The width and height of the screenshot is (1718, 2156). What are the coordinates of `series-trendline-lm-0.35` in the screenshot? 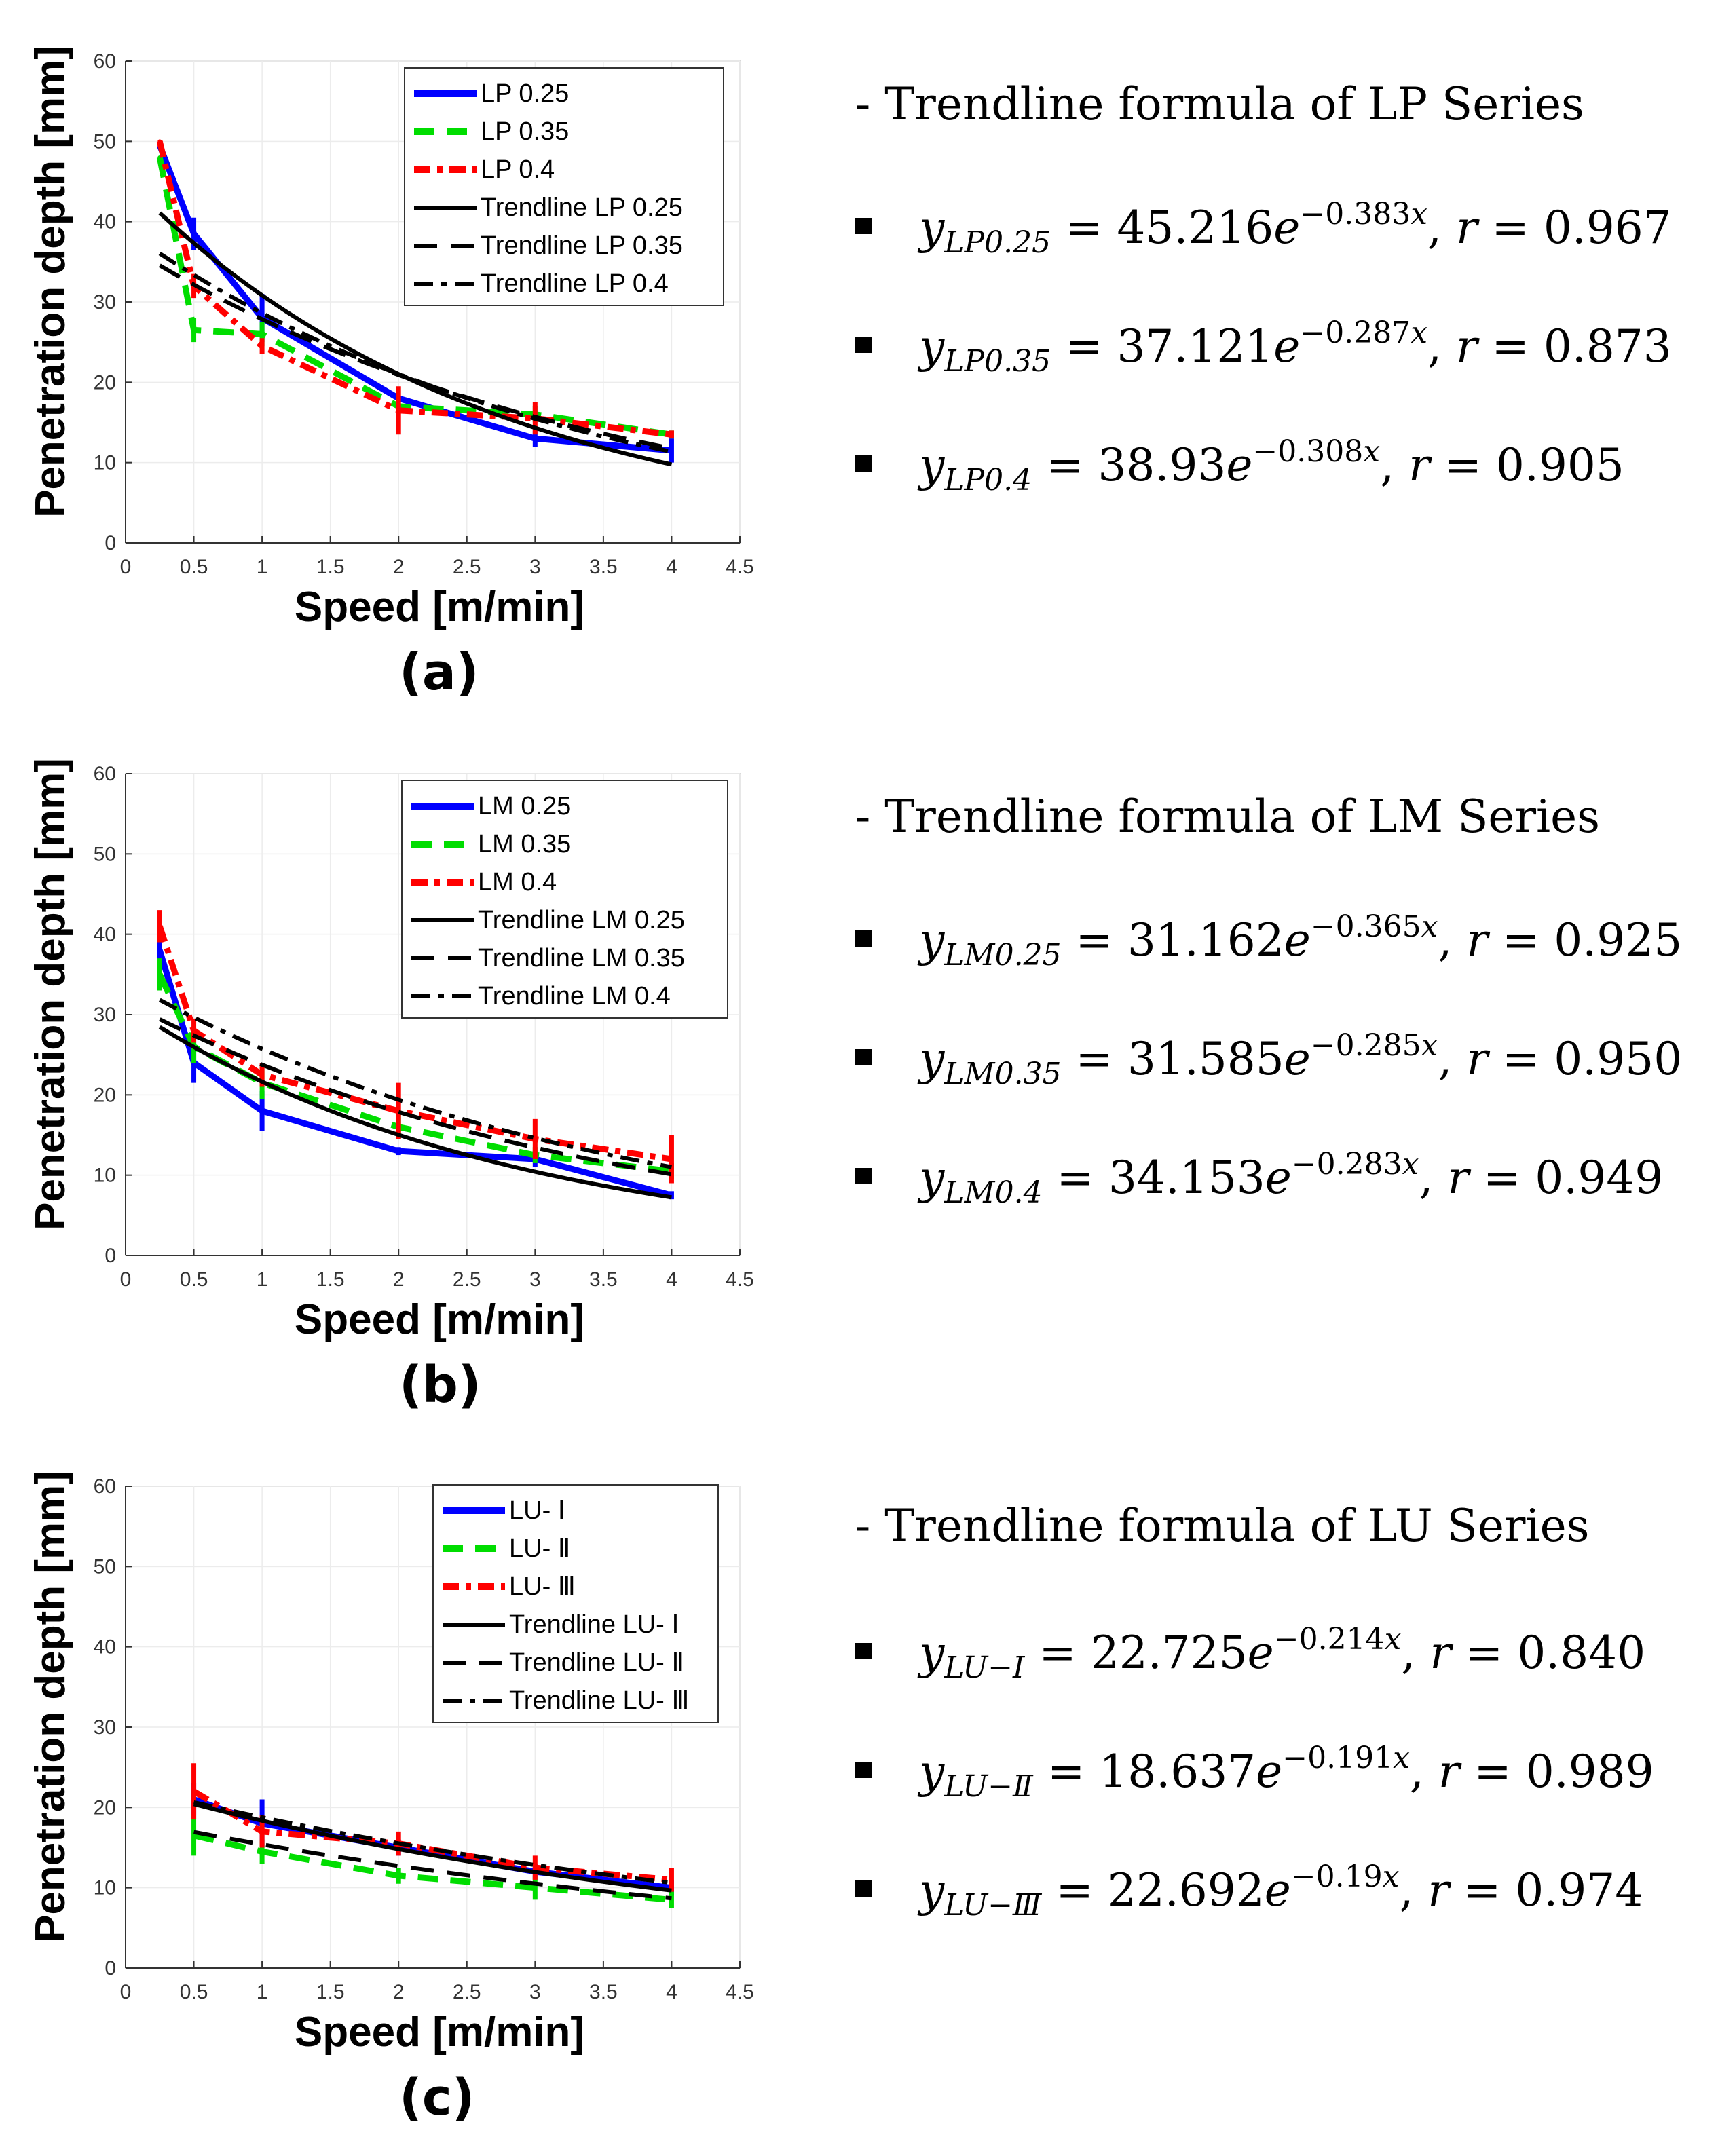 It's located at (415, 1097).